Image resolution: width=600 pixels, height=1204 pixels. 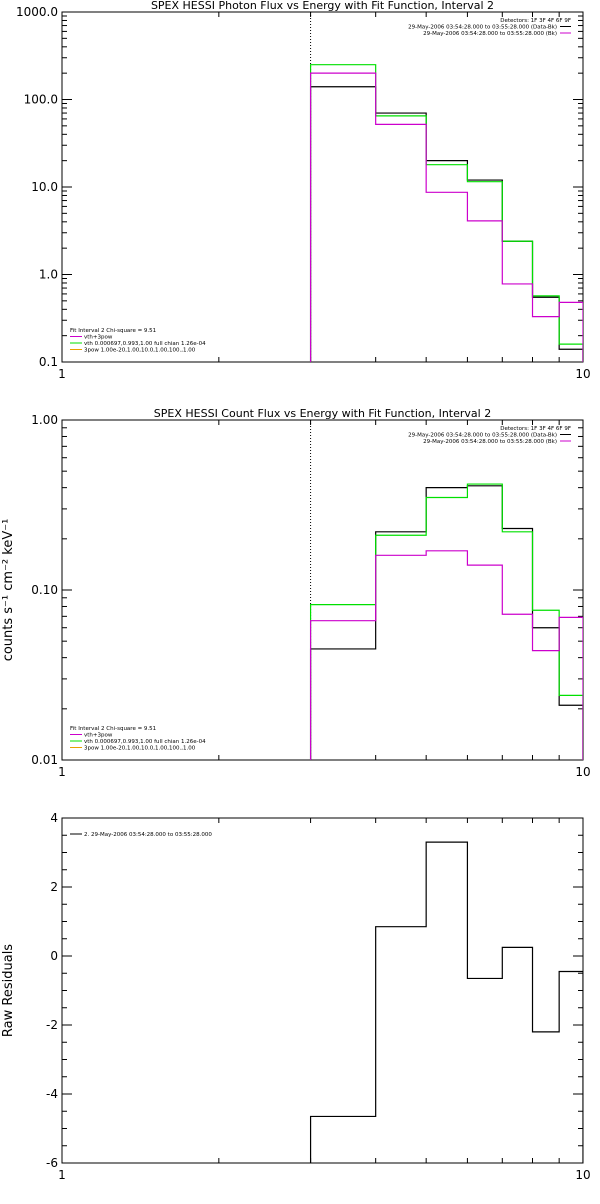 What do you see at coordinates (54, 818) in the screenshot?
I see `y-tick-label: 4` at bounding box center [54, 818].